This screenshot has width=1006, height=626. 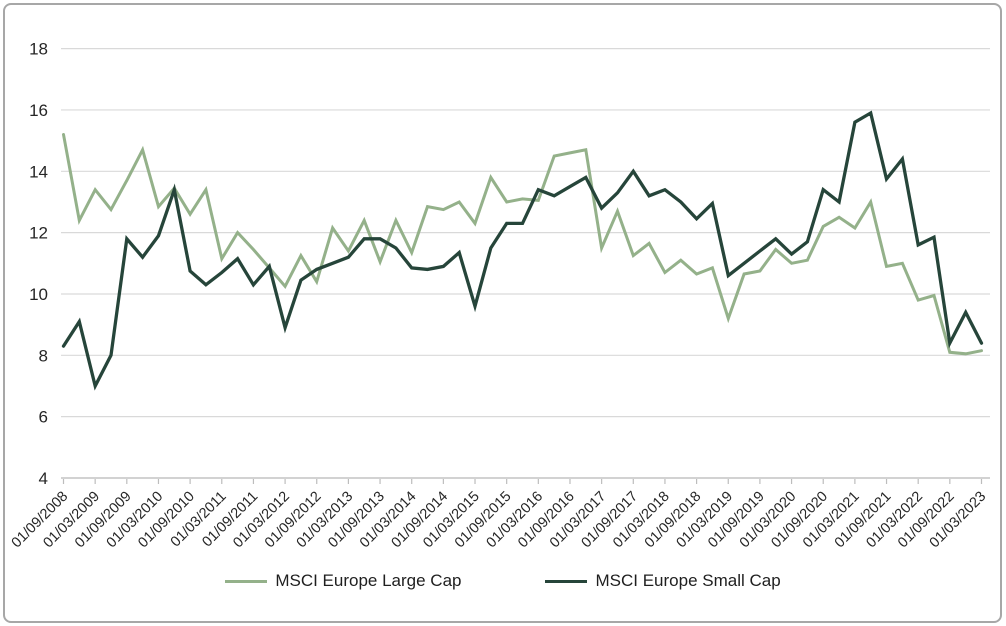 I want to click on legend-swatch-large-cap, so click(x=246, y=581).